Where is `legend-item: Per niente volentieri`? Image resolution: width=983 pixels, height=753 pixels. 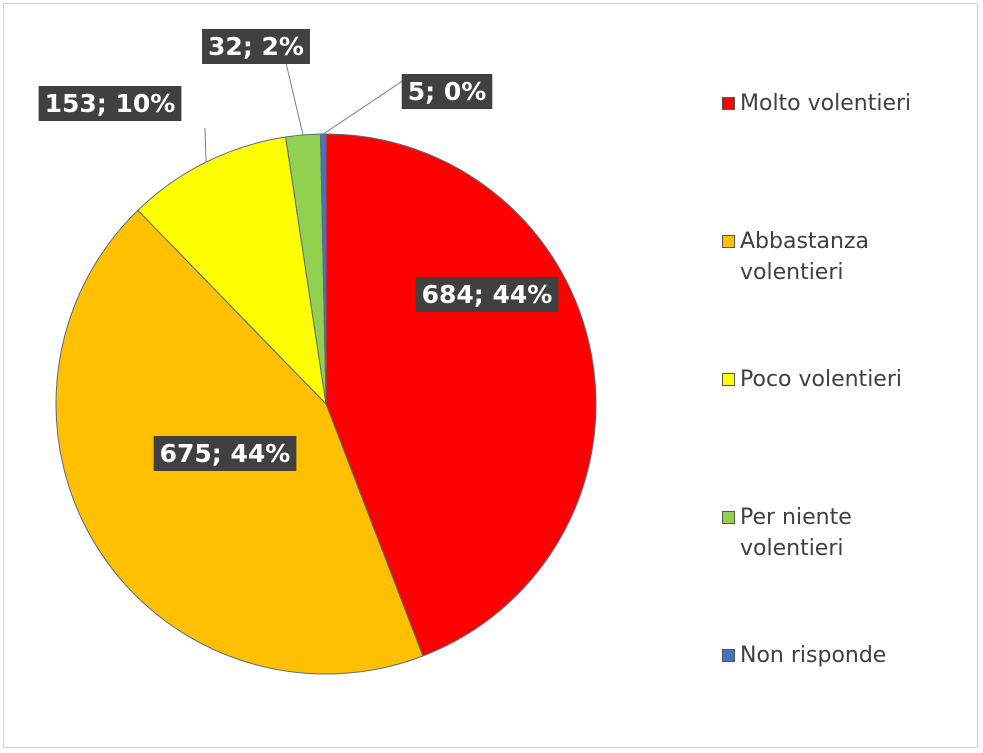 legend-item: Per niente volentieri is located at coordinates (829, 571).